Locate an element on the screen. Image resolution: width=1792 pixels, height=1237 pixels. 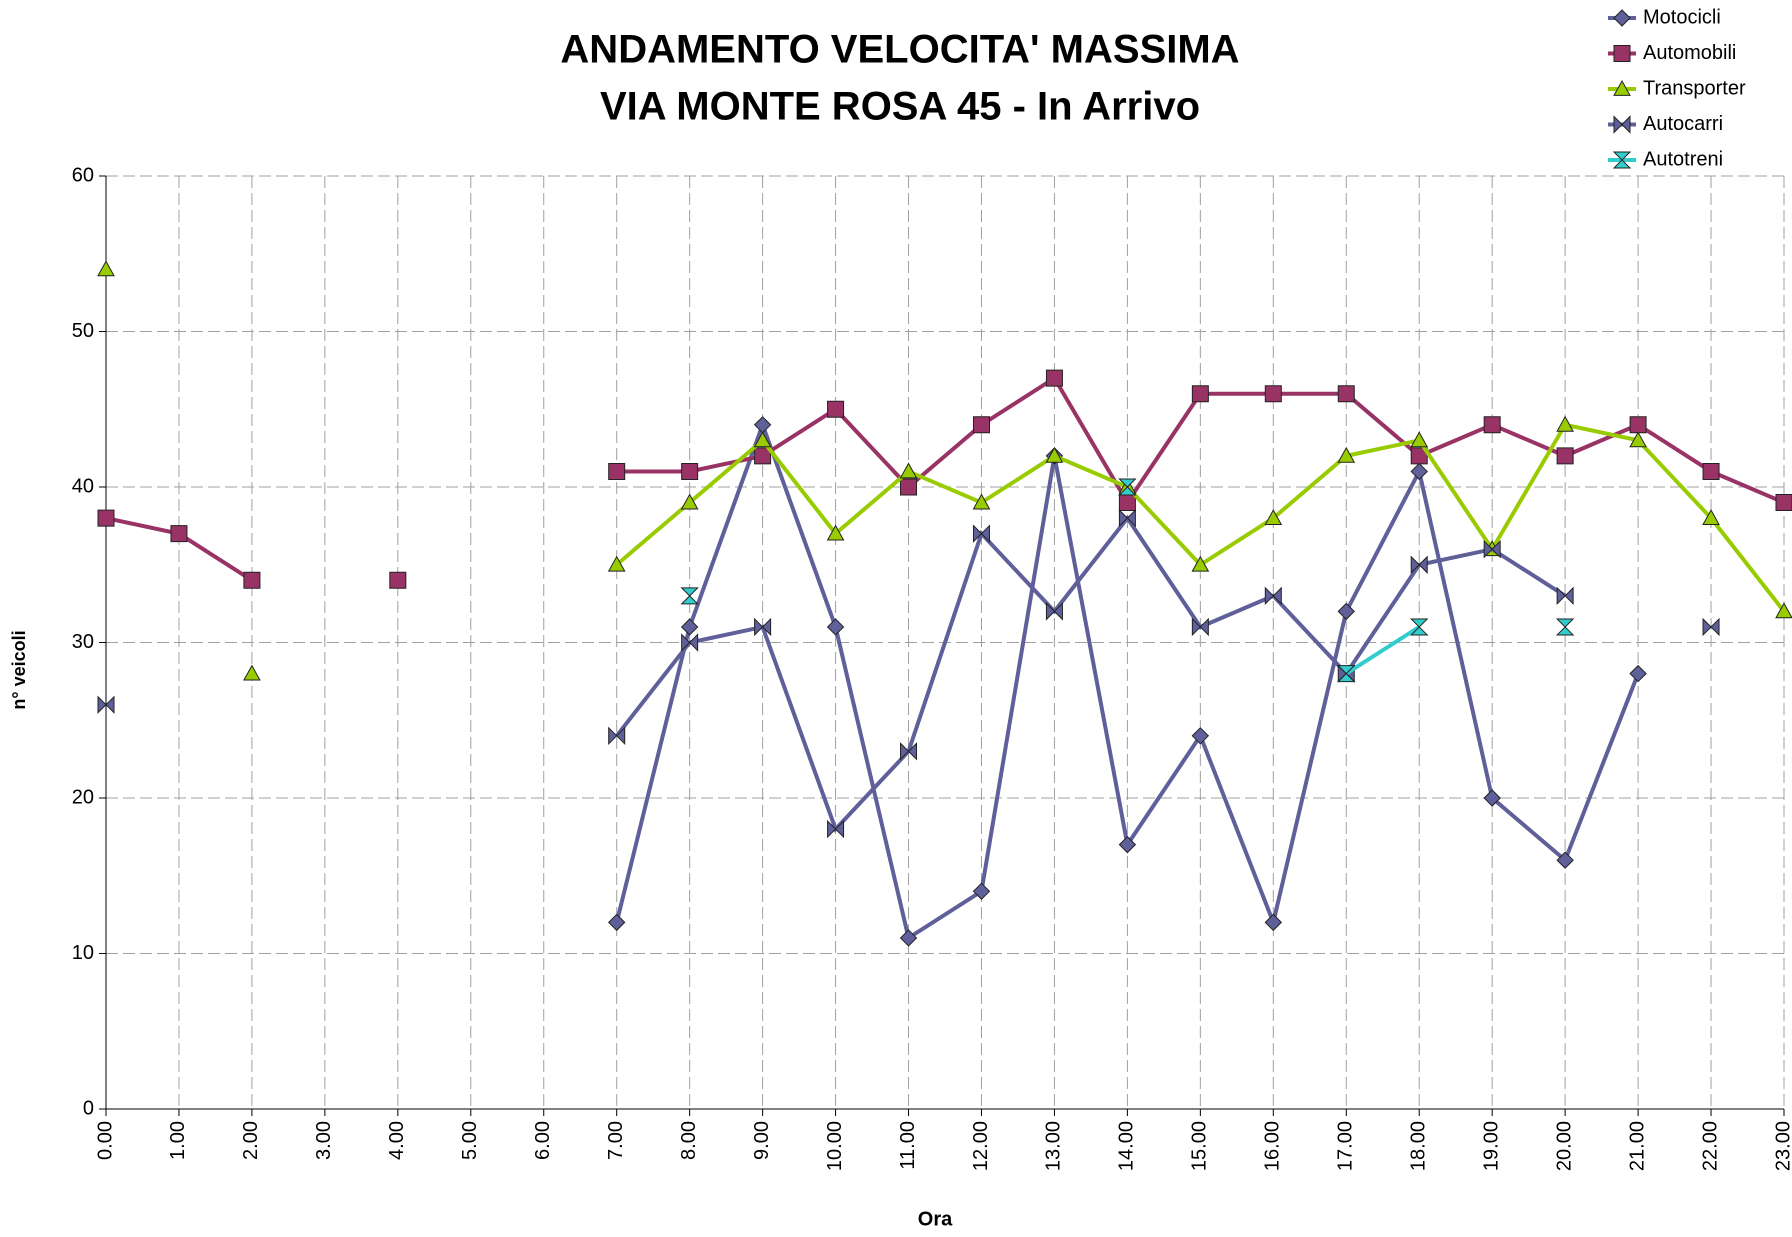
x-tick-label: 18.00 is located at coordinates (1418, 1146).